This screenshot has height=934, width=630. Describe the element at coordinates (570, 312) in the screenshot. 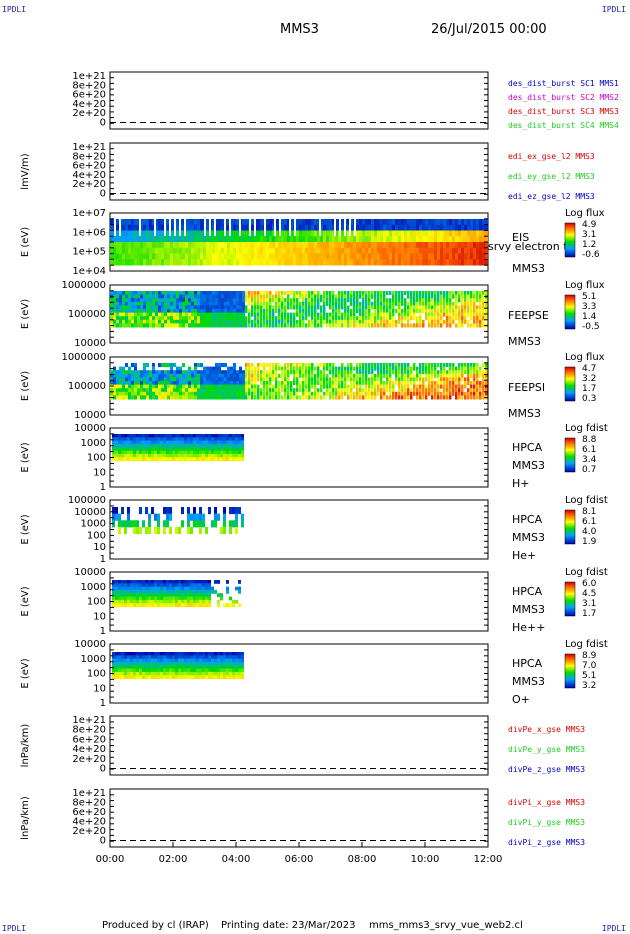

I see `colorbar` at that location.